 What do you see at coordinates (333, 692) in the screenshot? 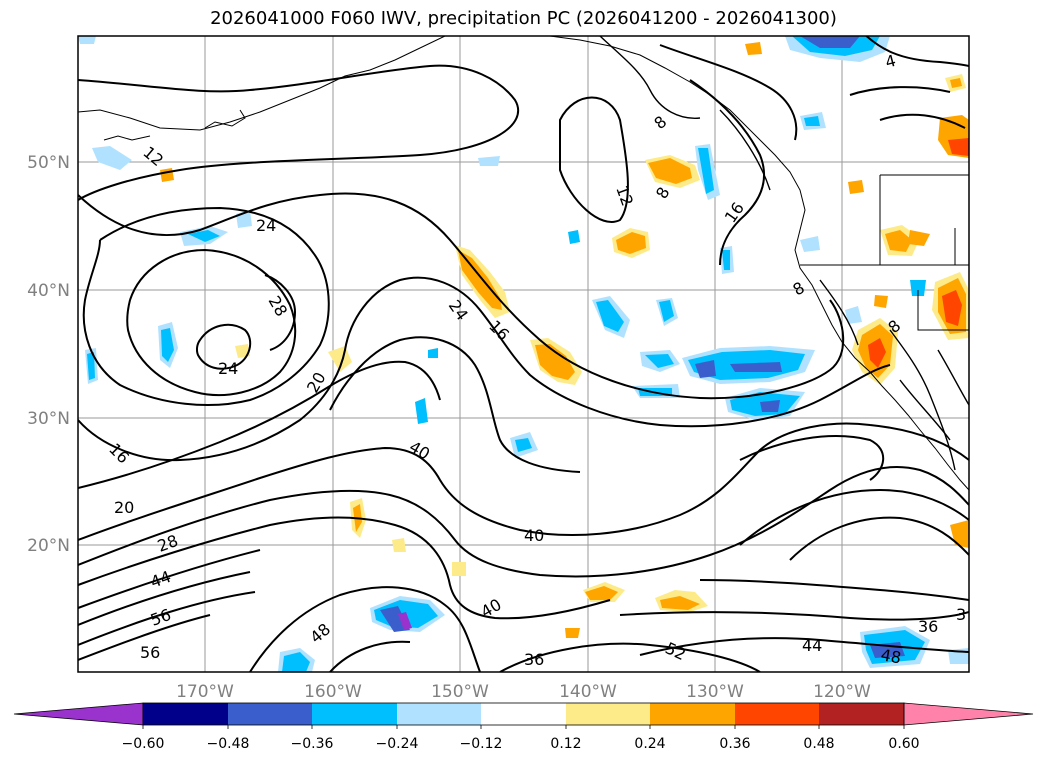
I see `lon-label: 160°W` at bounding box center [333, 692].